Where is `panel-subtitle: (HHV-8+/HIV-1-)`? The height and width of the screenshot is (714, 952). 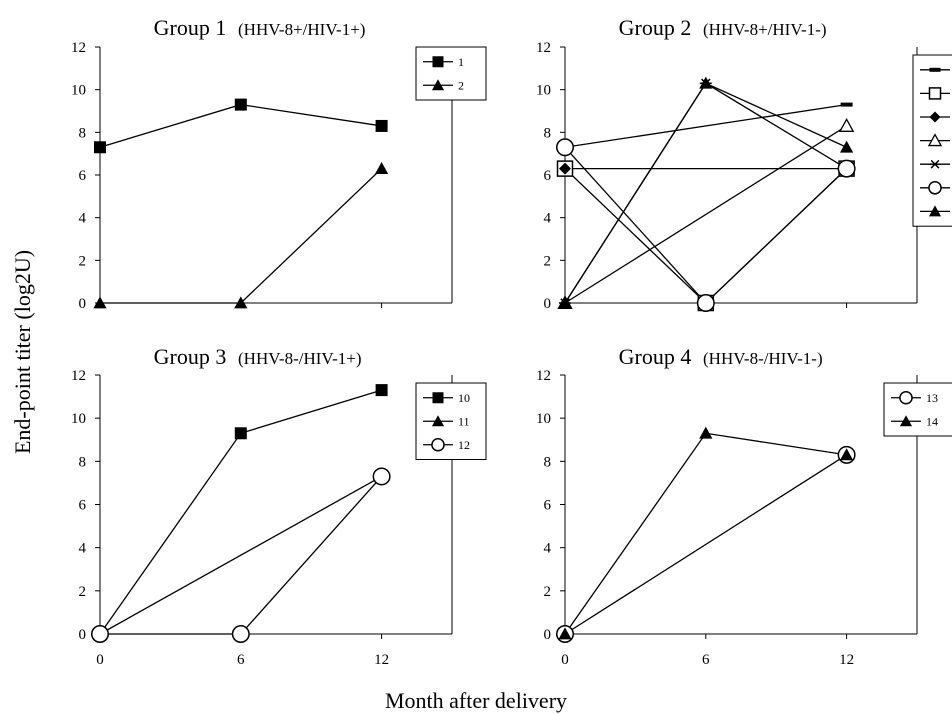 panel-subtitle: (HHV-8+/HIV-1-) is located at coordinates (765, 29).